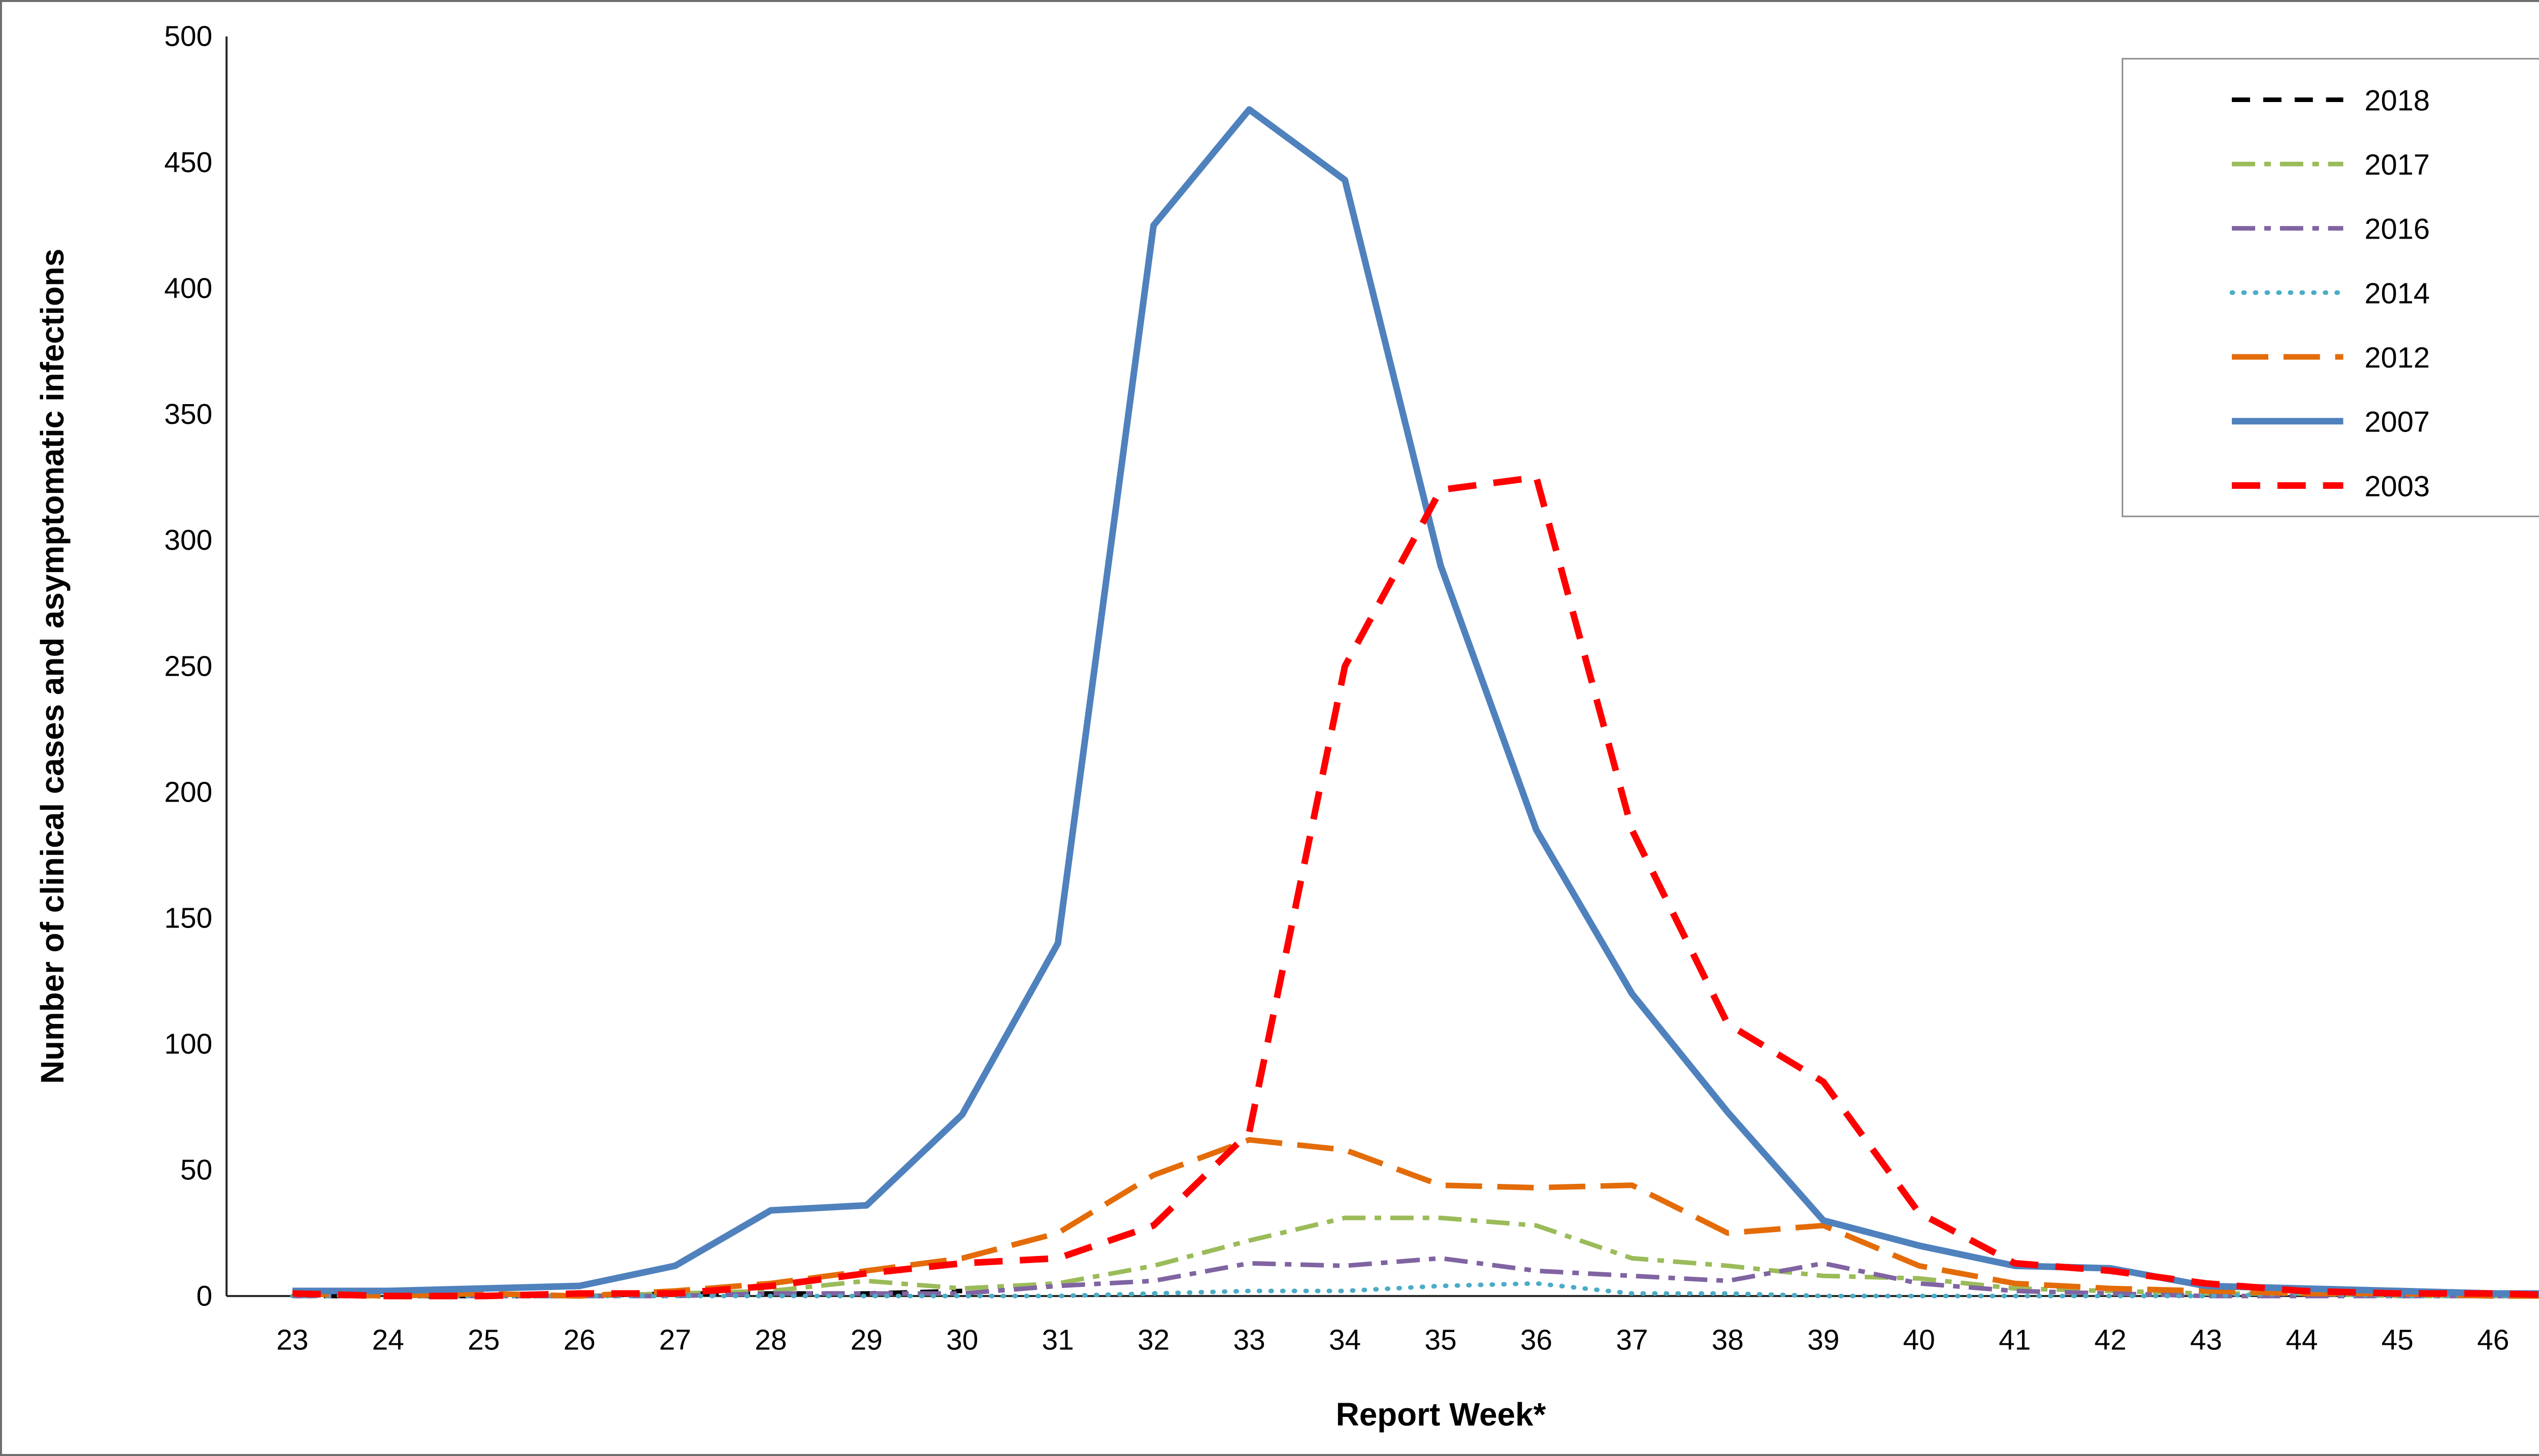  Describe the element at coordinates (2302, 1340) in the screenshot. I see `x-tick-label: 44` at that location.